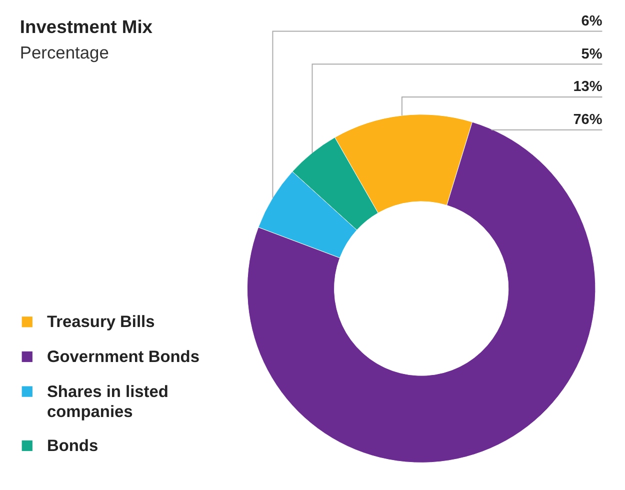  Describe the element at coordinates (591, 54) in the screenshot. I see `data-label: 5%` at that location.